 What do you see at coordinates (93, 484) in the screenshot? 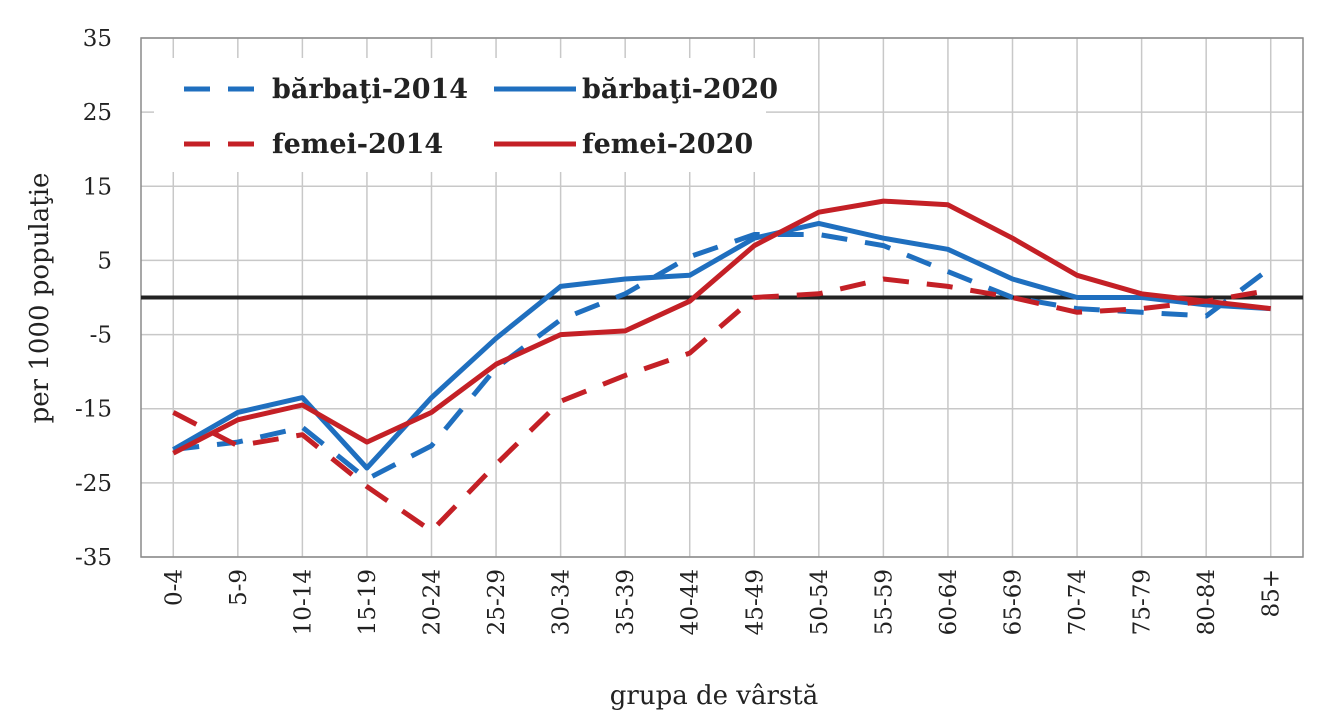
I see `y-tick-label: -25` at bounding box center [93, 484].